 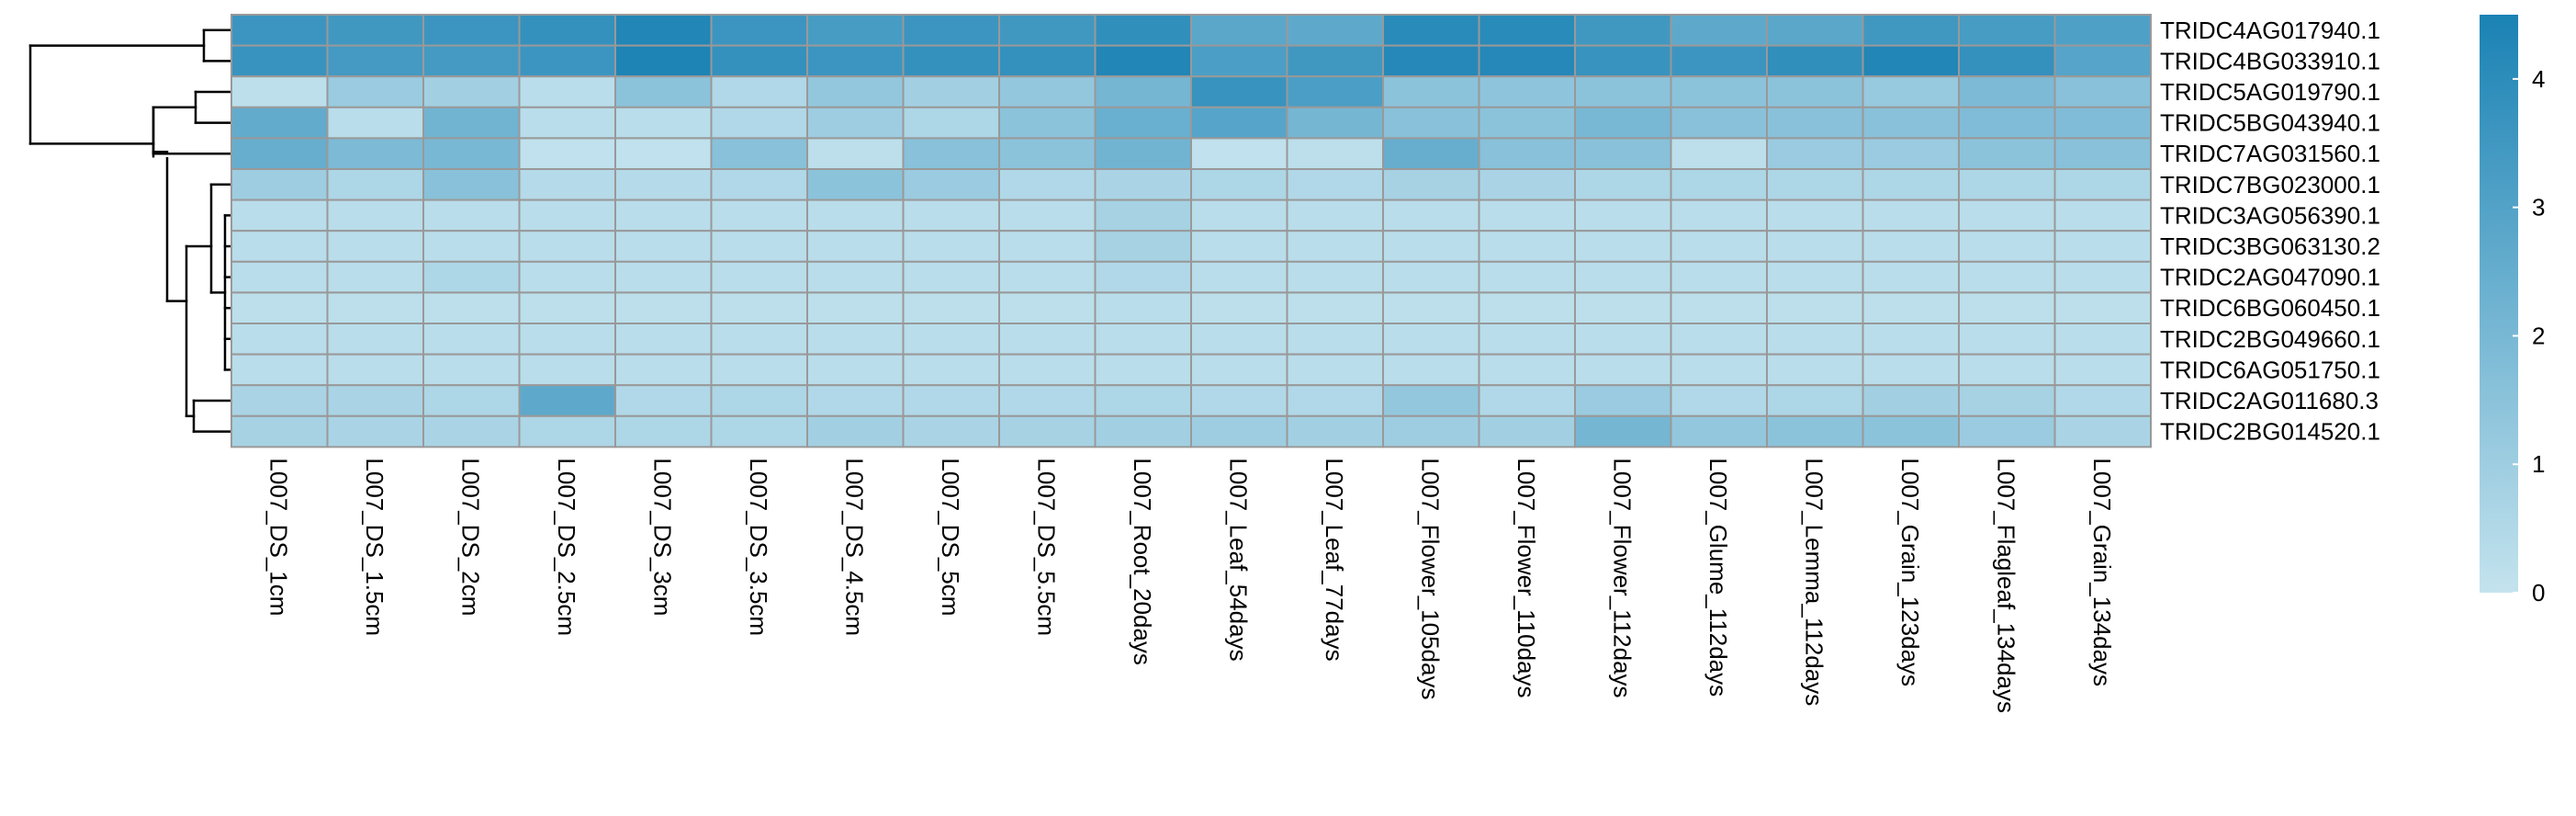 I want to click on row-label: TRIDC3BG063130.2, so click(x=2270, y=246).